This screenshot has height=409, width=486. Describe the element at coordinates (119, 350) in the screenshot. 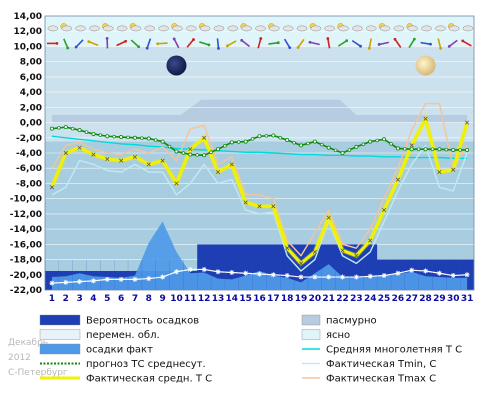

I see `legend-label-fact: осадки факт` at that location.